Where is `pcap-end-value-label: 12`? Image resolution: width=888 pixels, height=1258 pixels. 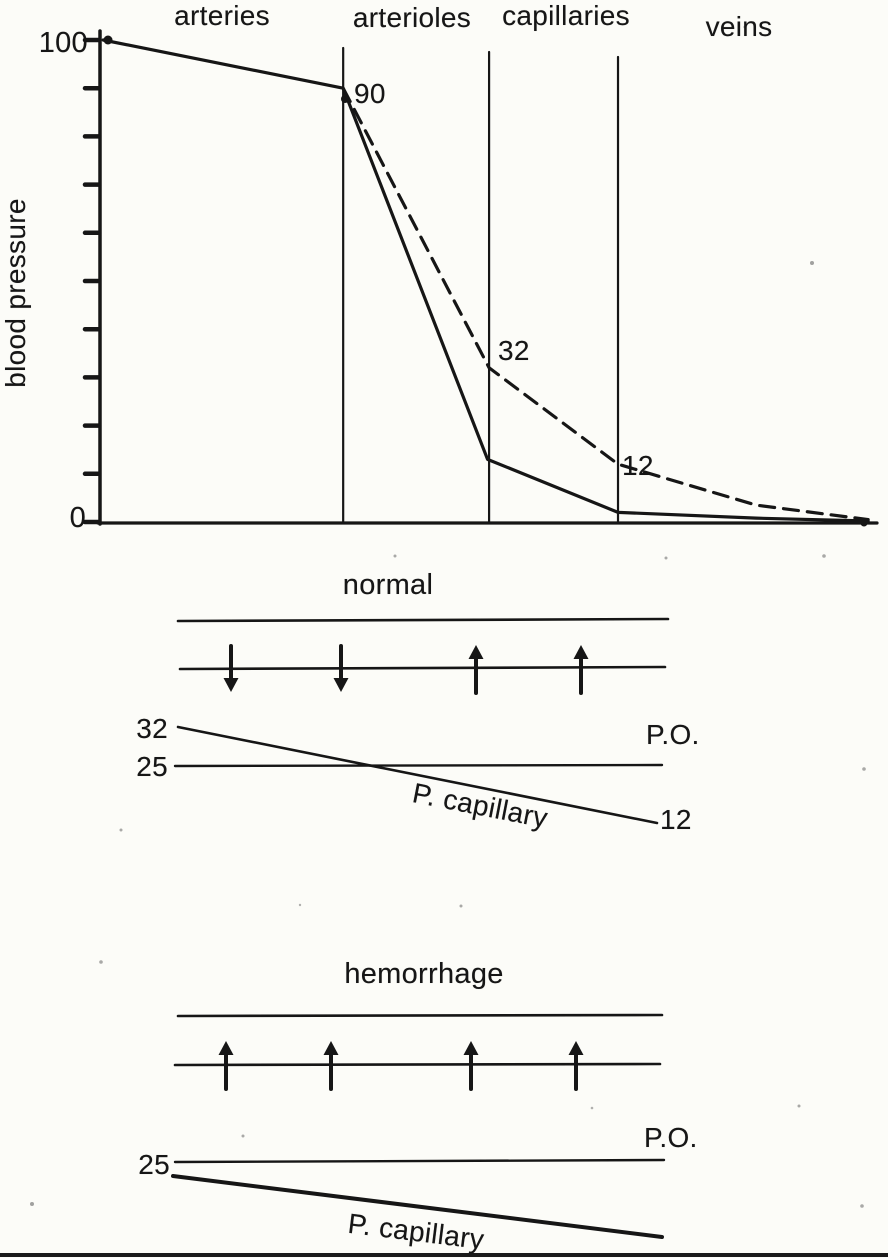
pcap-end-value-label: 12 is located at coordinates (676, 819).